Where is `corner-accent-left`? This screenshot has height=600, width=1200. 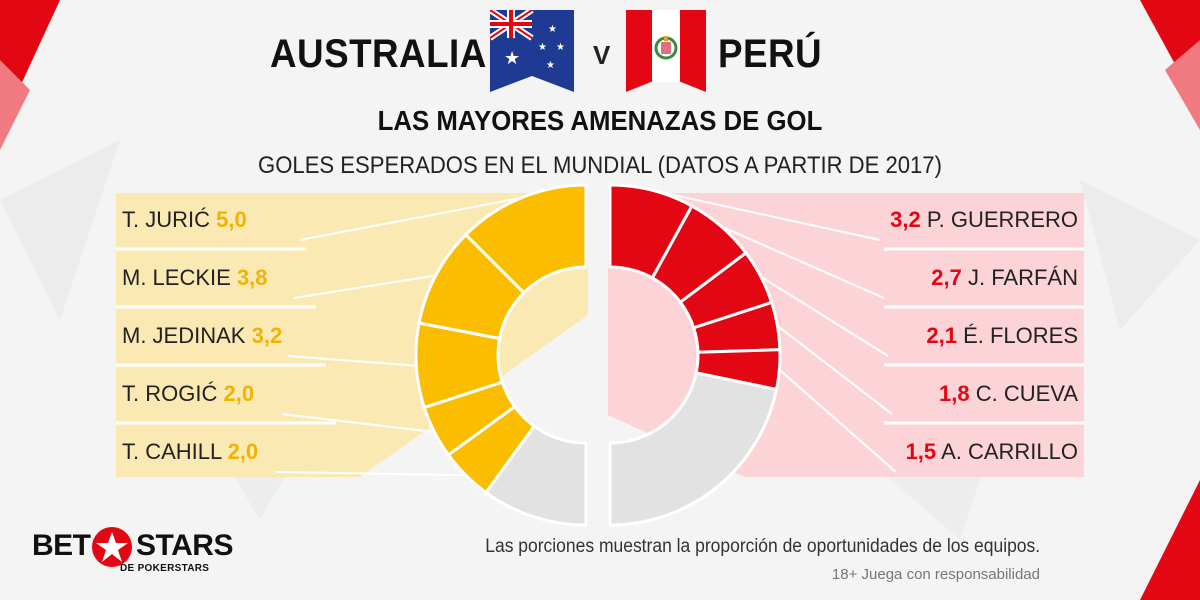 corner-accent-left is located at coordinates (15, 105).